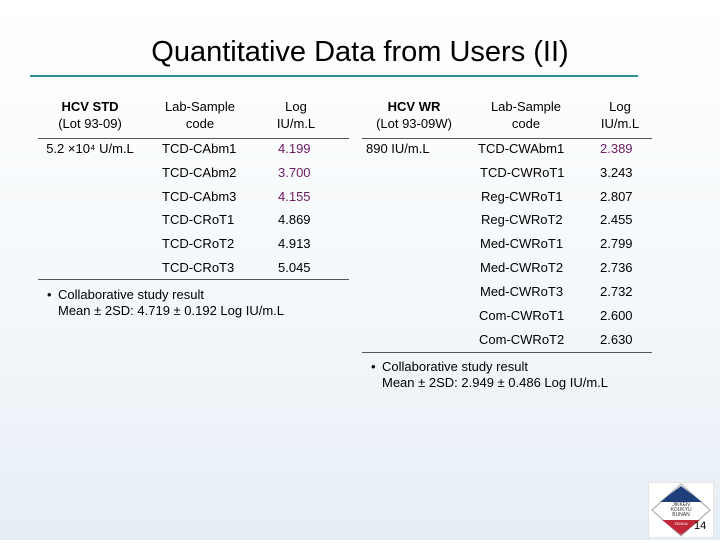 The height and width of the screenshot is (543, 720). I want to click on title-divider, so click(334, 76).